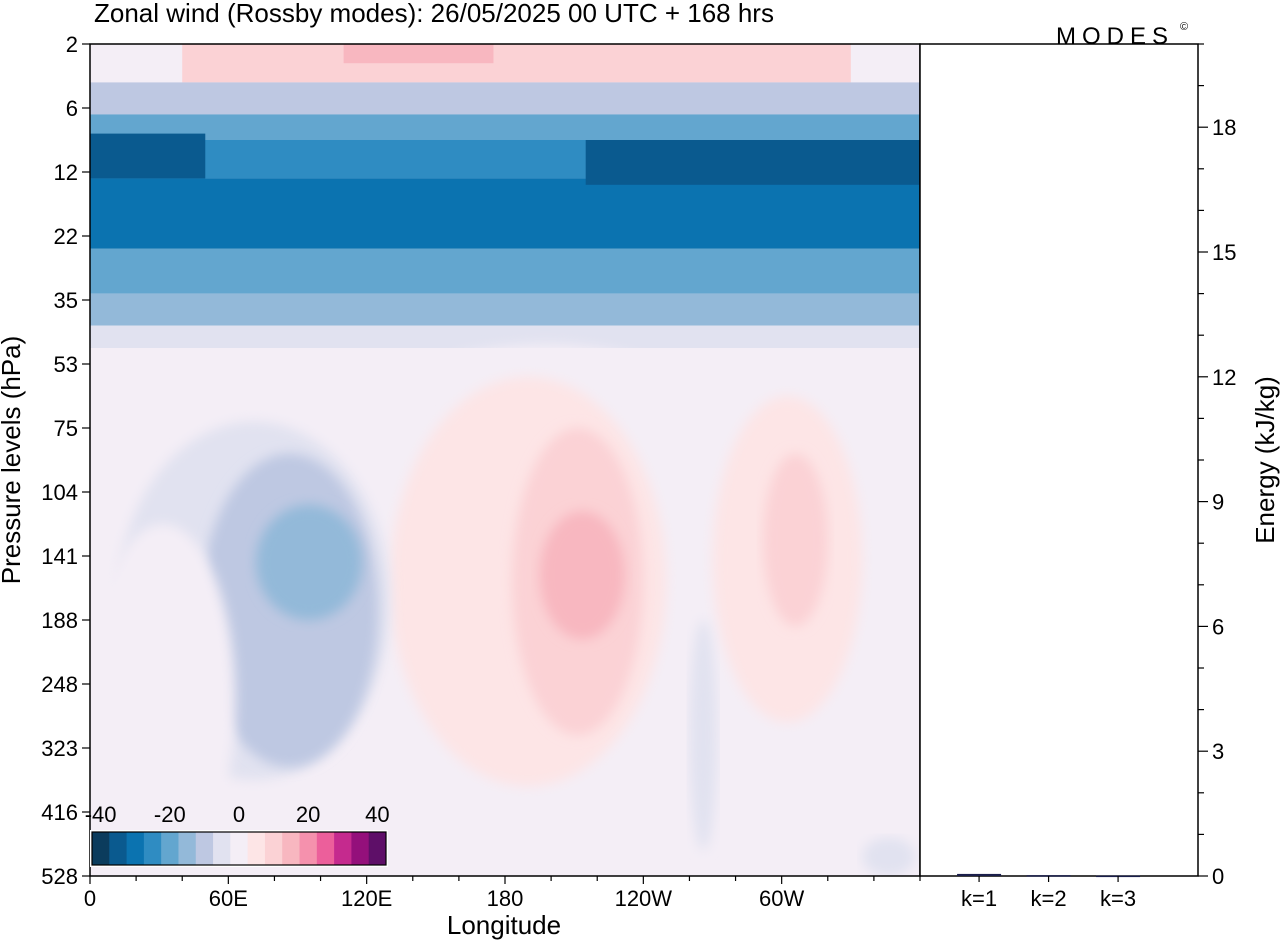  Describe the element at coordinates (59, 684) in the screenshot. I see `y-tick-label: 248` at that location.